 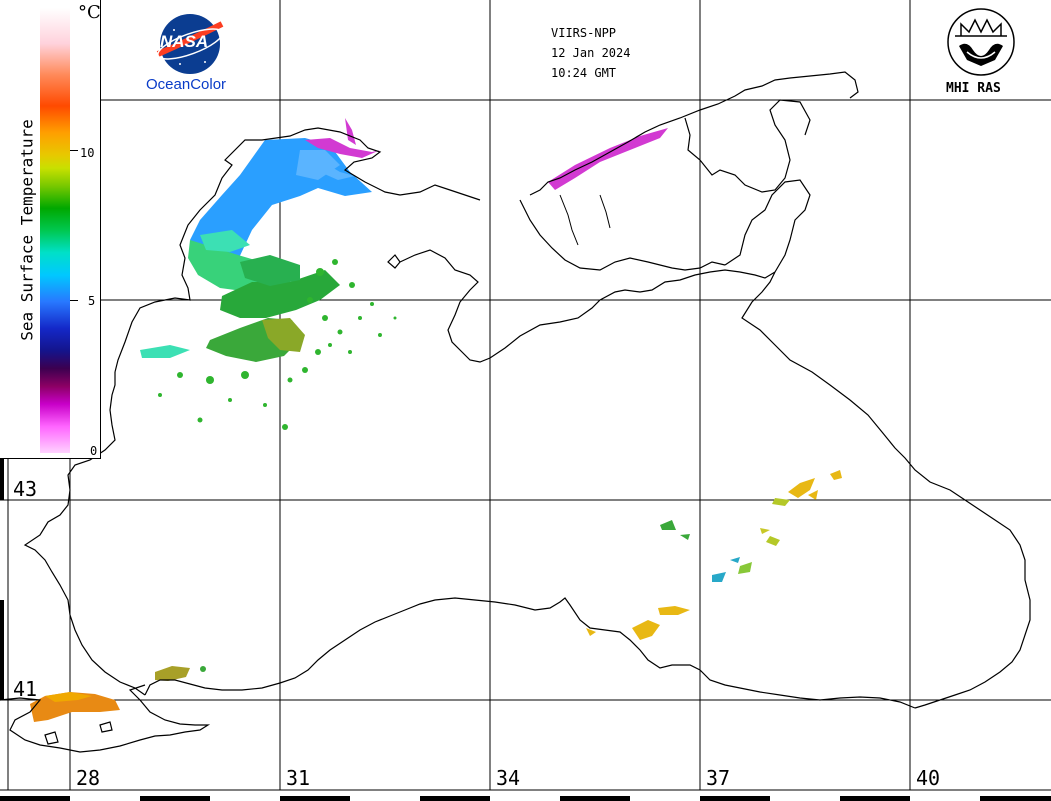 What do you see at coordinates (584, 33) in the screenshot?
I see `sensor-label: VIIRS-NPP` at bounding box center [584, 33].